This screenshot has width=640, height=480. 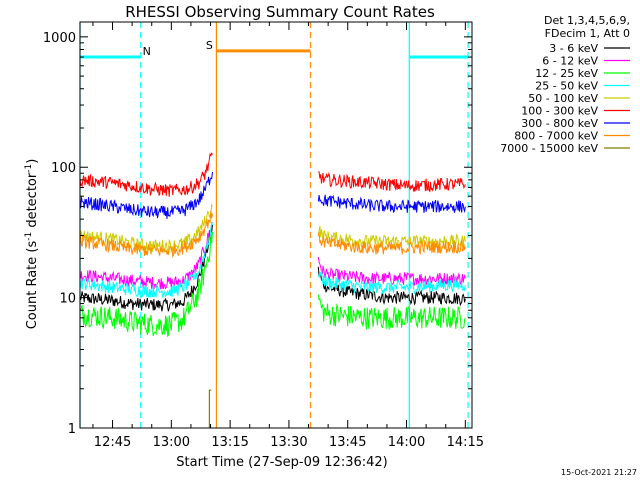 I want to click on legend-entry-label: 300 - 800 keV, so click(x=559, y=123).